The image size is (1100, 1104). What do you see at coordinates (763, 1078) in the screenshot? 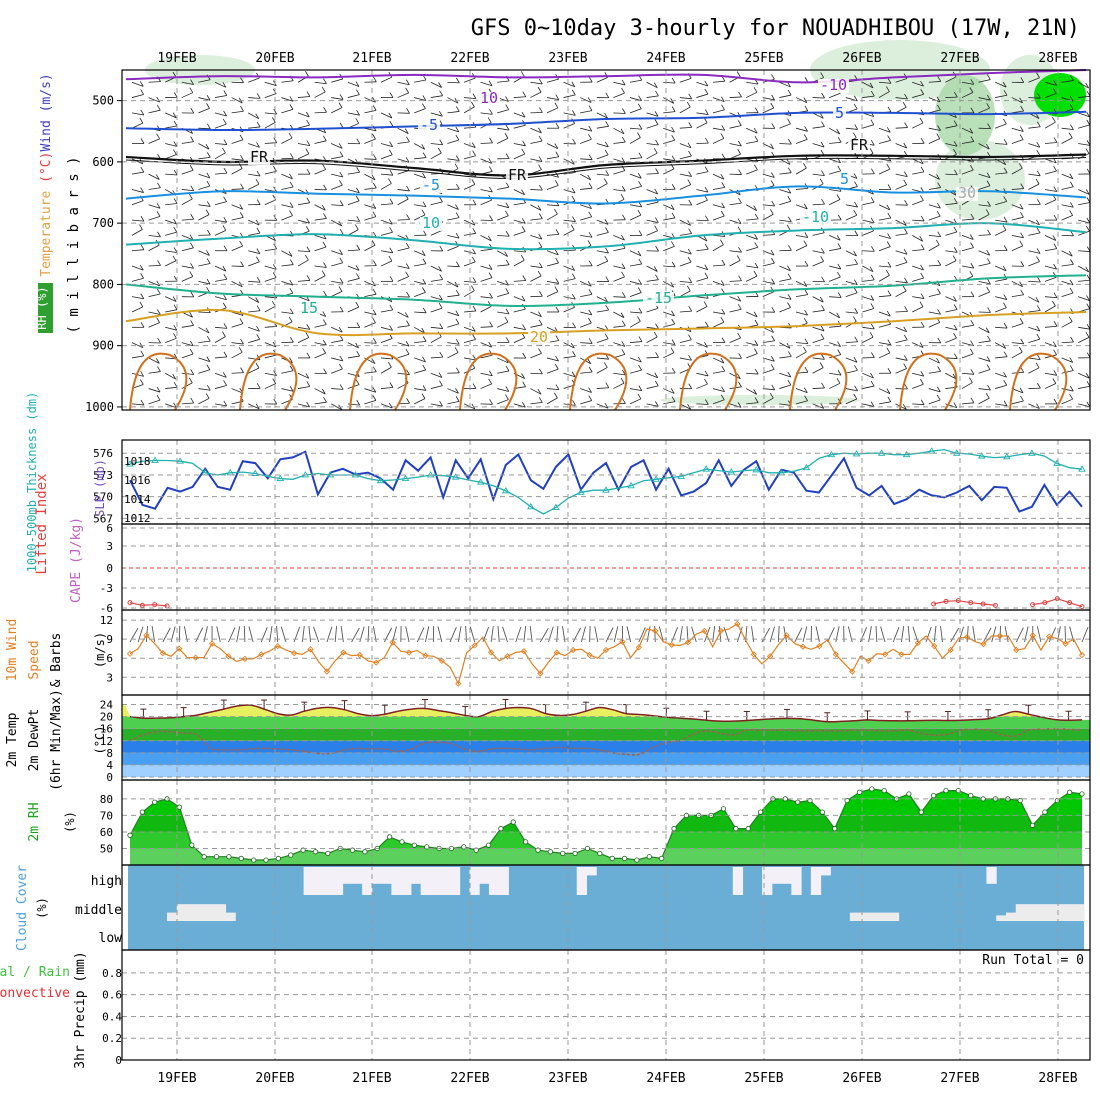
I see `date-label-bottom: 25FEB` at bounding box center [763, 1078].